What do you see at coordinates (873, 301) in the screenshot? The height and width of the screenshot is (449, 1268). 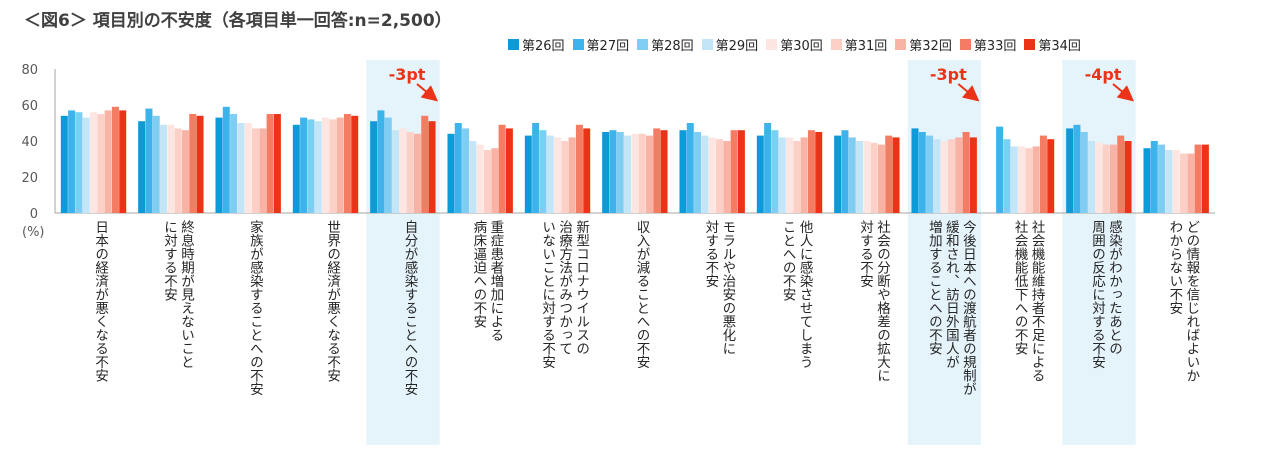 I see `category-label: 社会の分断や格差の拡大に 対する不安` at bounding box center [873, 301].